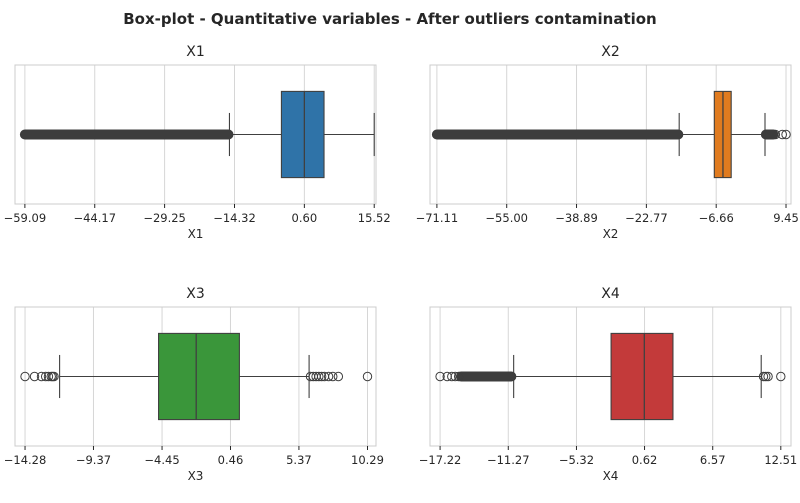 Image resolution: width=800 pixels, height=503 pixels. Describe the element at coordinates (786, 218) in the screenshot. I see `tick-label: 9.45` at that location.